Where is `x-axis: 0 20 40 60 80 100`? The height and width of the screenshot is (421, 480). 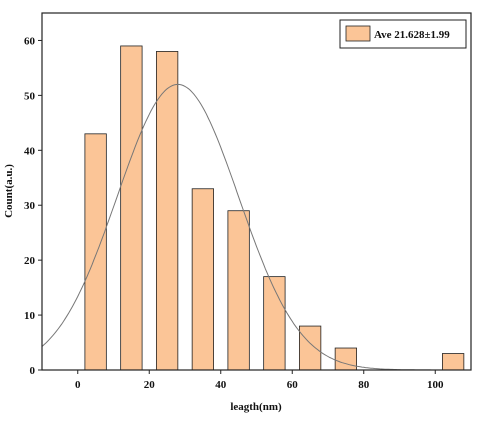 x-axis: 0 20 40 60 80 100 is located at coordinates (259, 380).